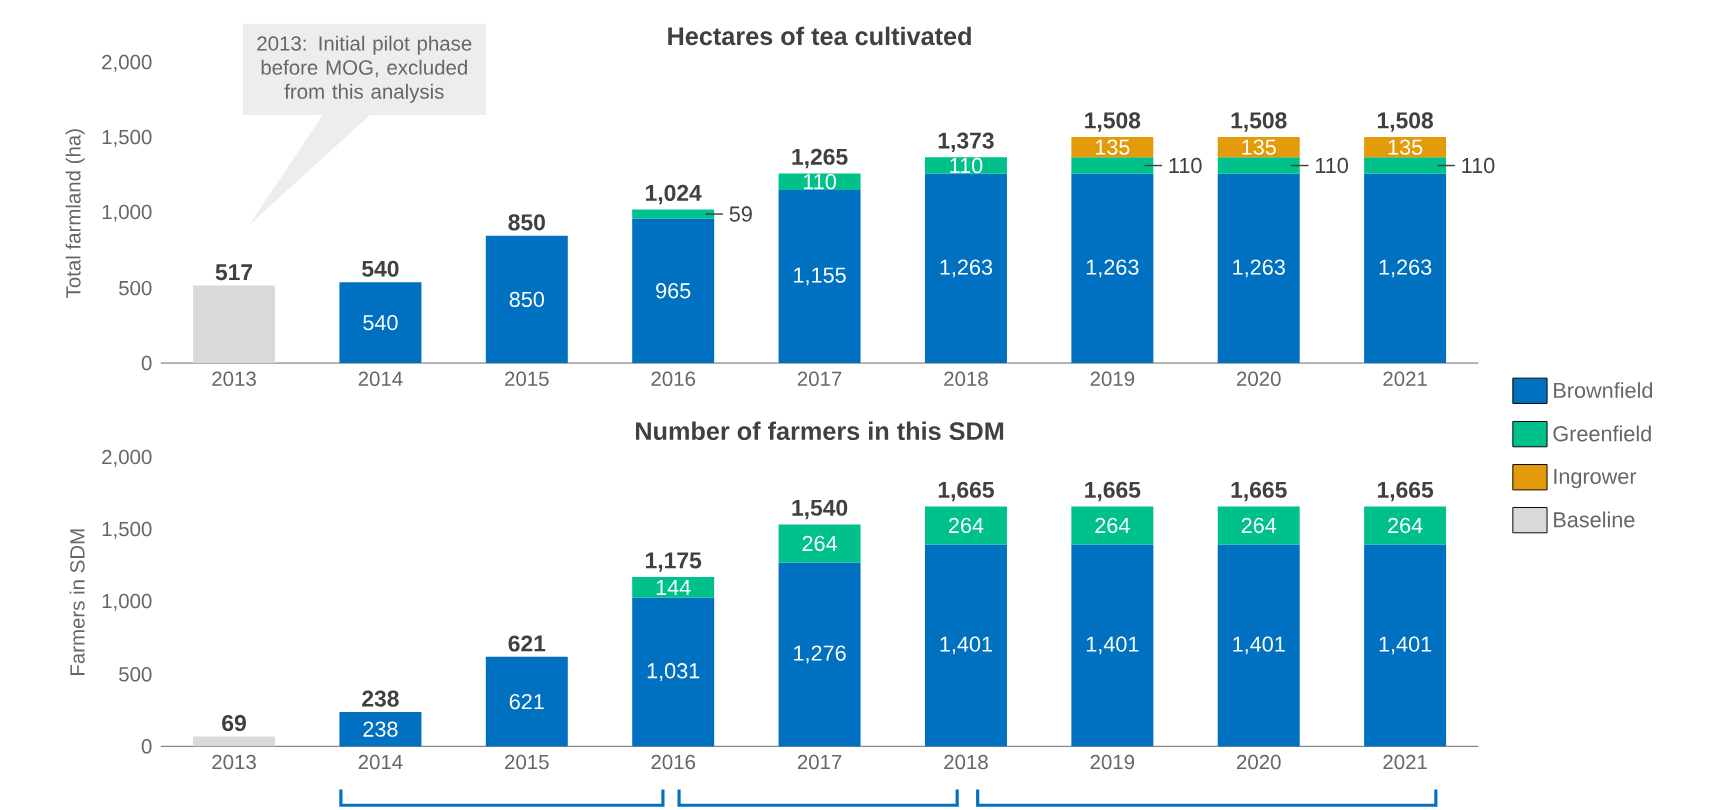 The width and height of the screenshot is (1711, 810). Describe the element at coordinates (1602, 433) in the screenshot. I see `legend-label: Greenfield` at that location.